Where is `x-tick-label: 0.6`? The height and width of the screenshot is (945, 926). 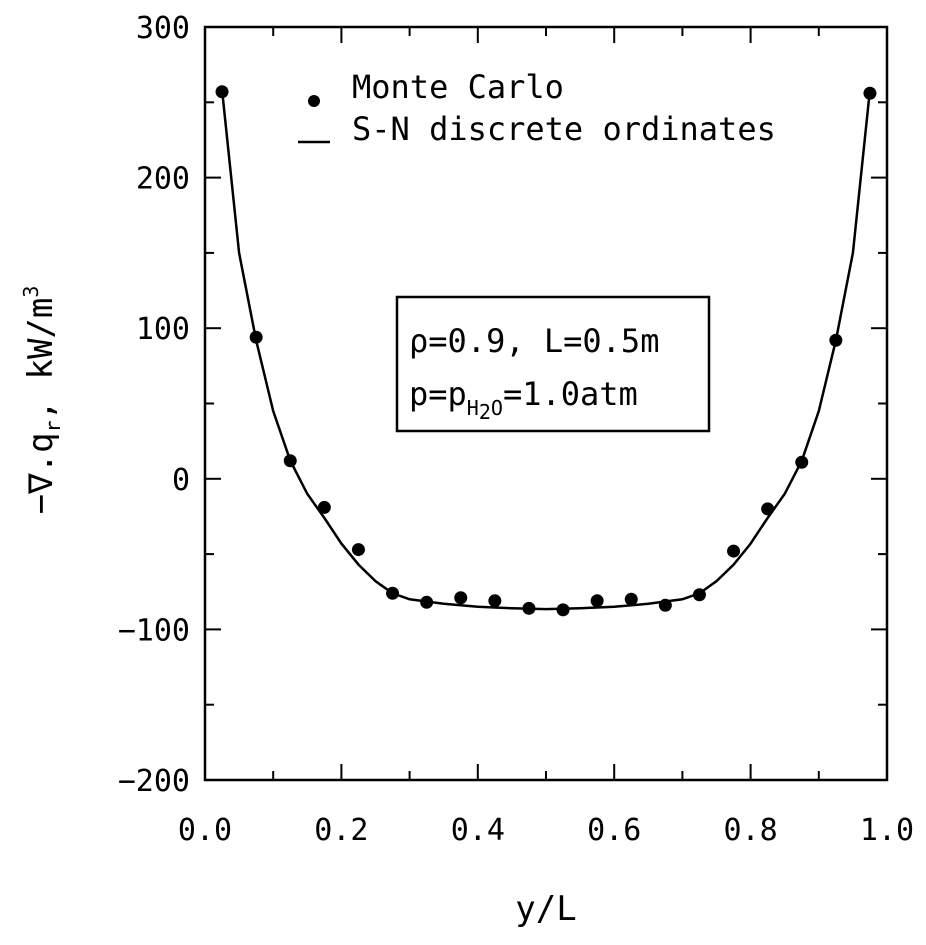 x-tick-label: 0.6 is located at coordinates (614, 830).